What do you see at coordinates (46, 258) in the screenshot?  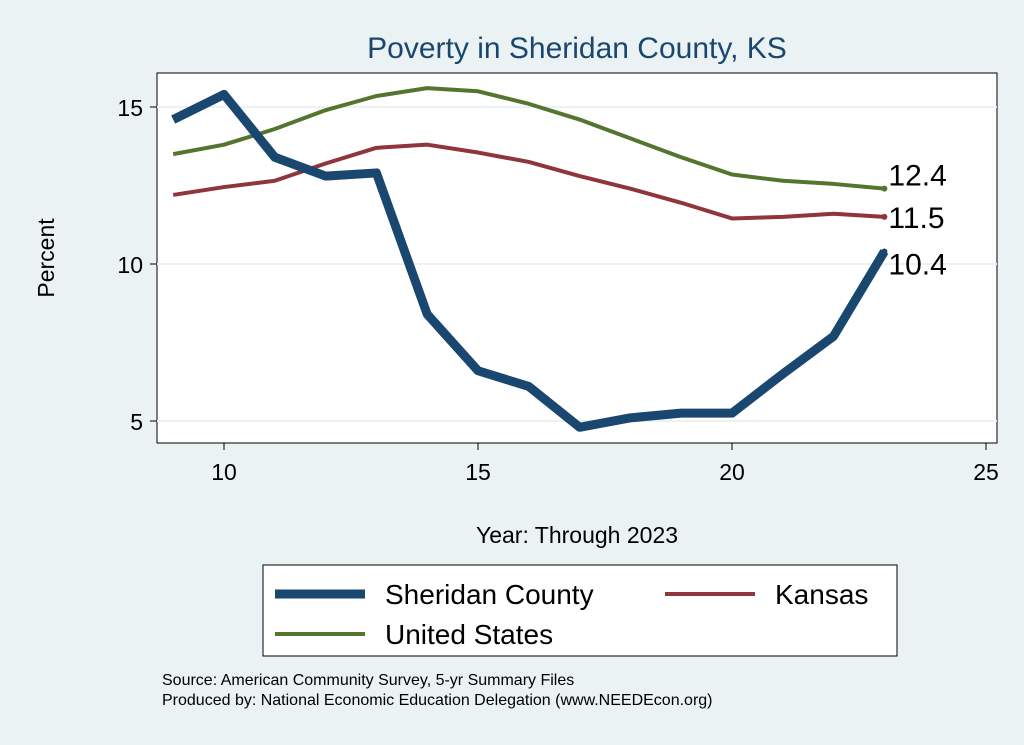 I see `y-axis-label: Percent` at bounding box center [46, 258].